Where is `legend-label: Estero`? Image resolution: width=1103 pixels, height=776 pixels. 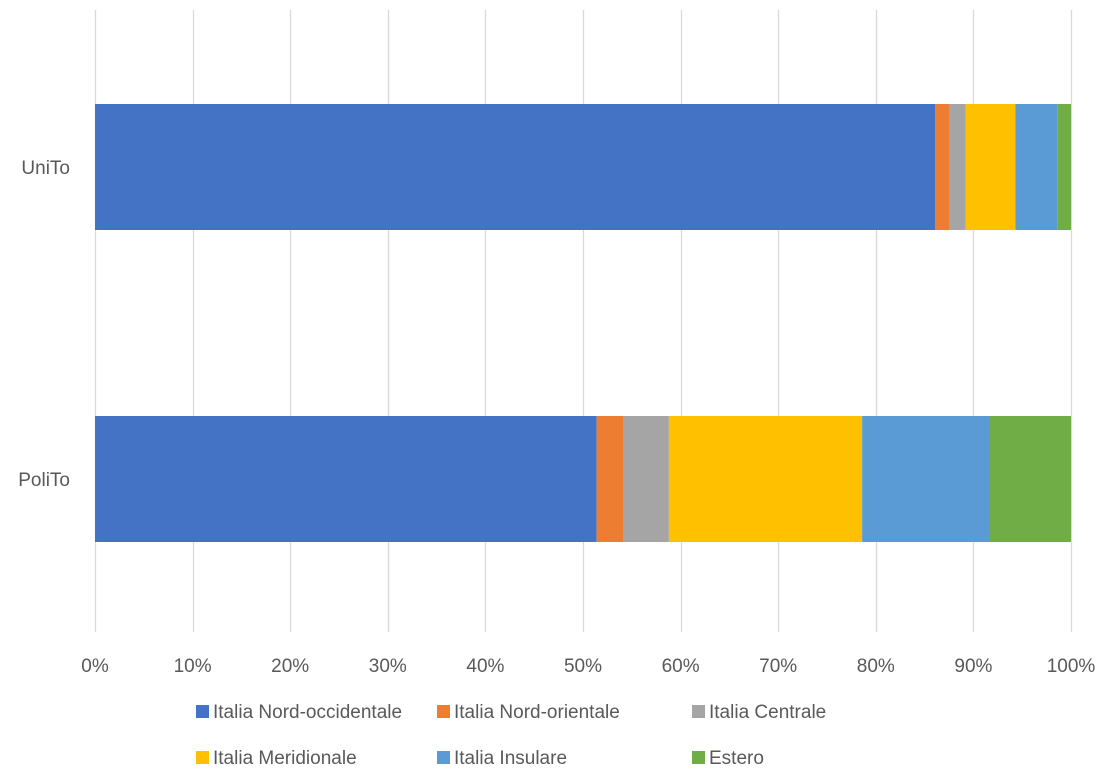
legend-label: Estero is located at coordinates (736, 758).